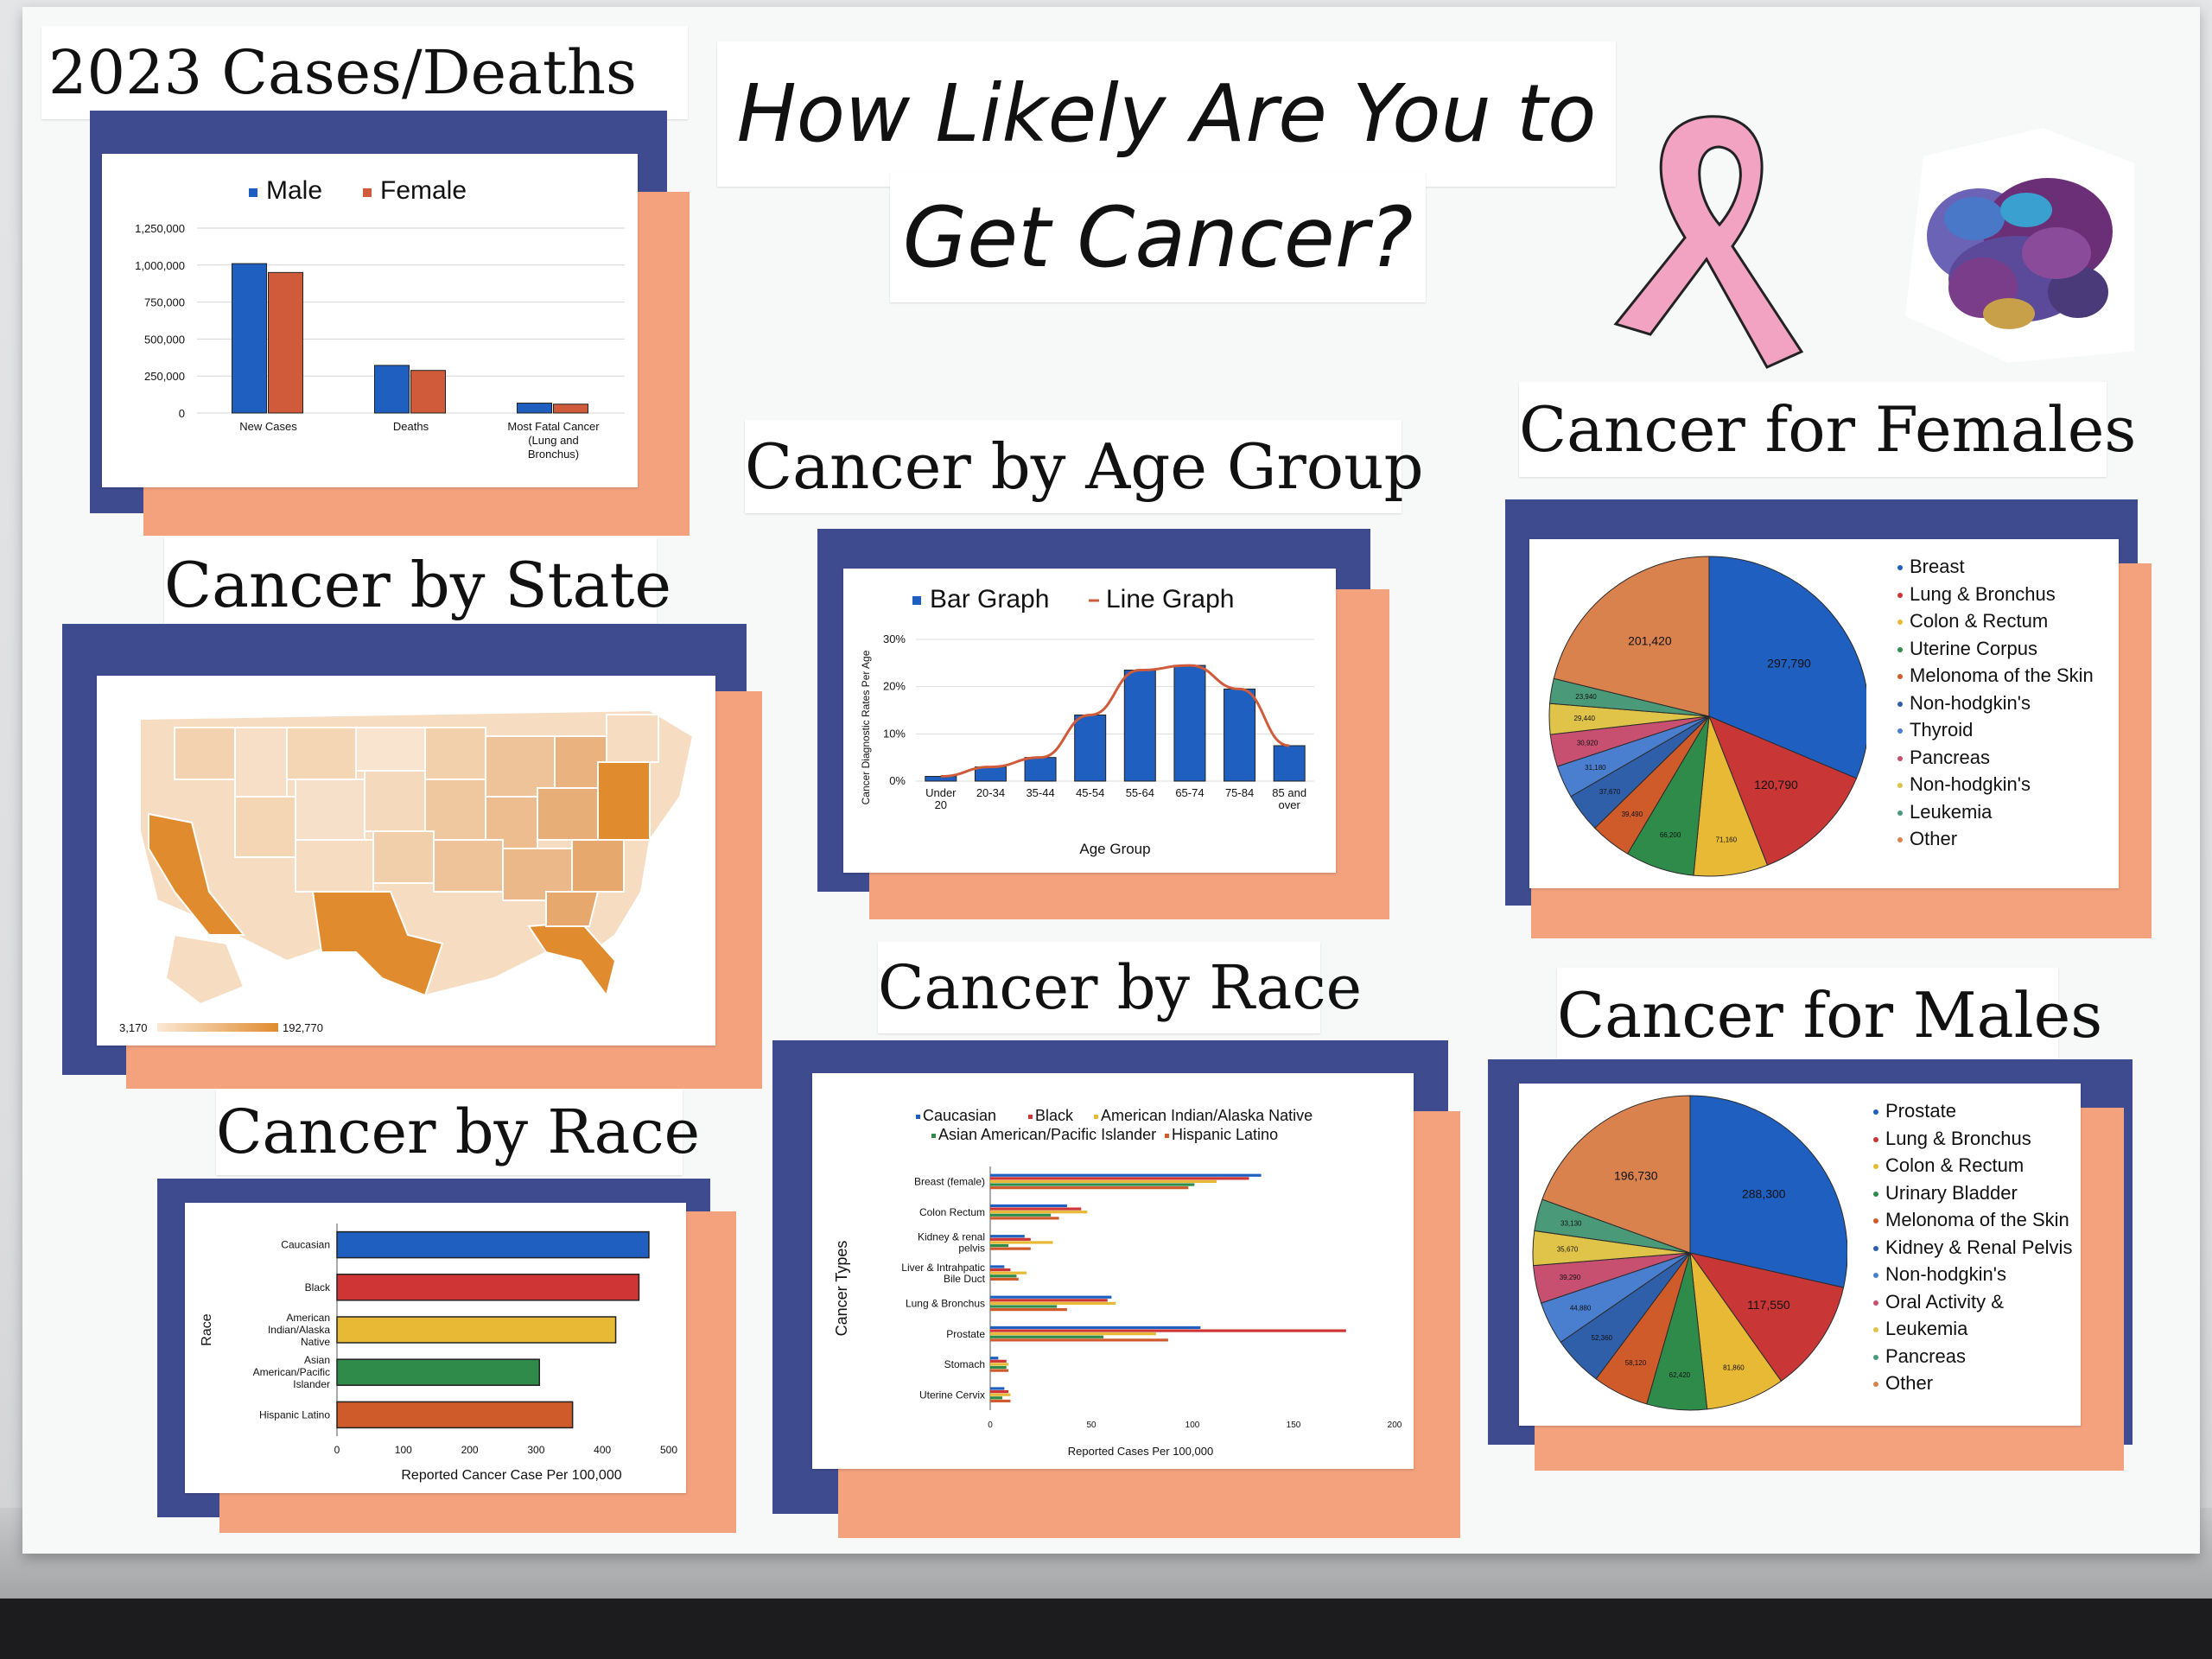 Image resolution: width=2212 pixels, height=1659 pixels. What do you see at coordinates (1972, 1165) in the screenshot?
I see `legend-entry: Colon & Rectum` at bounding box center [1972, 1165].